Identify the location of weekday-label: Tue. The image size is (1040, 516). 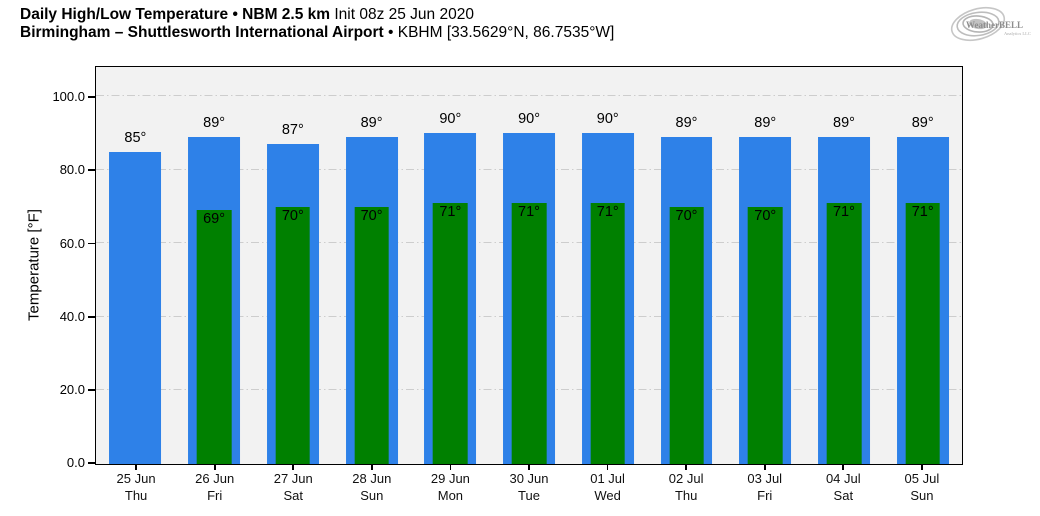
(529, 495).